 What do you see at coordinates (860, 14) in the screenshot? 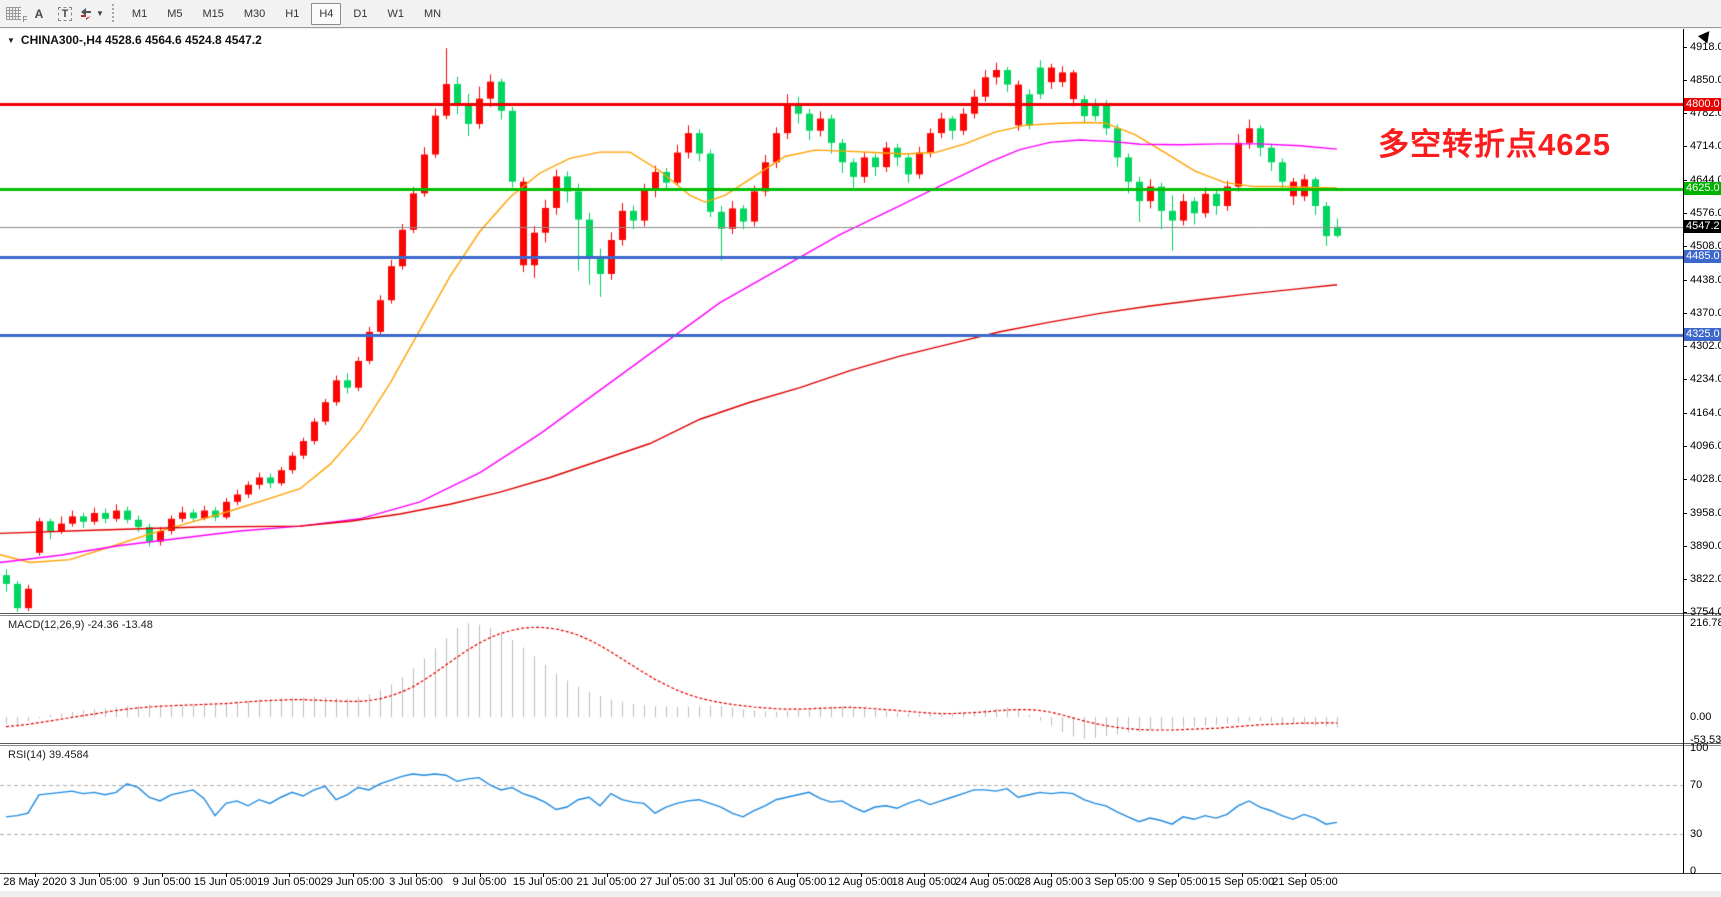
I see `toolbar: F A T ▼ M1 M5 M15 M30 H1 H4 D1 W1 MN` at bounding box center [860, 14].